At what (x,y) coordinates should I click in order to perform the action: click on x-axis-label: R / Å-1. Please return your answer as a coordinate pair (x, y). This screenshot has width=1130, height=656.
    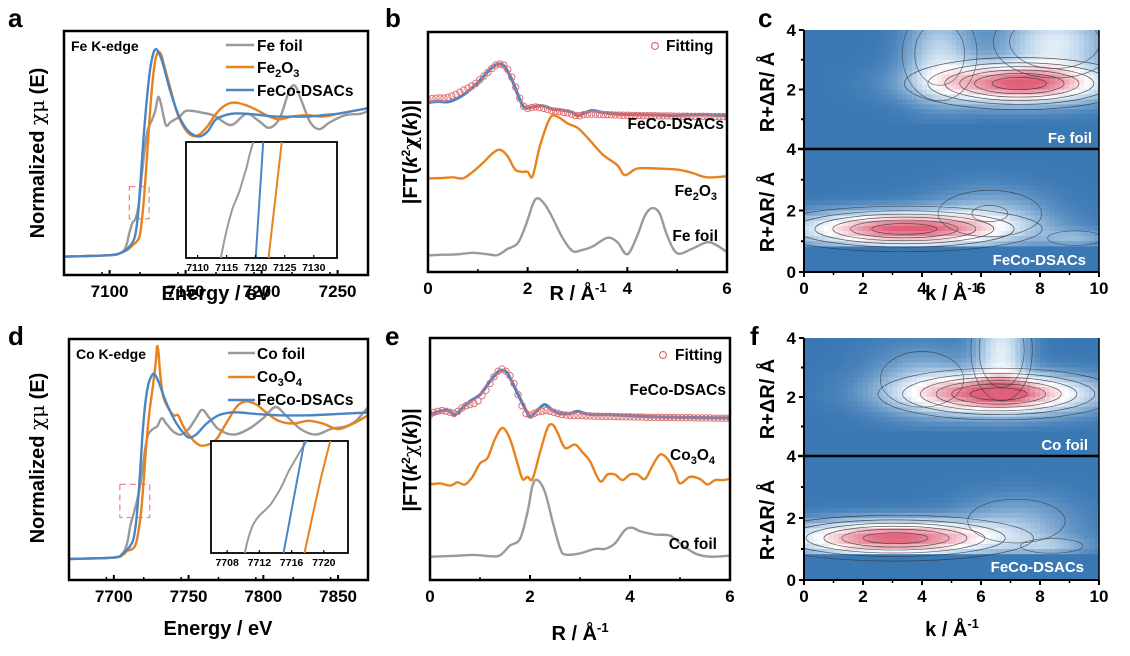
    Looking at the image, I should click on (577, 292).